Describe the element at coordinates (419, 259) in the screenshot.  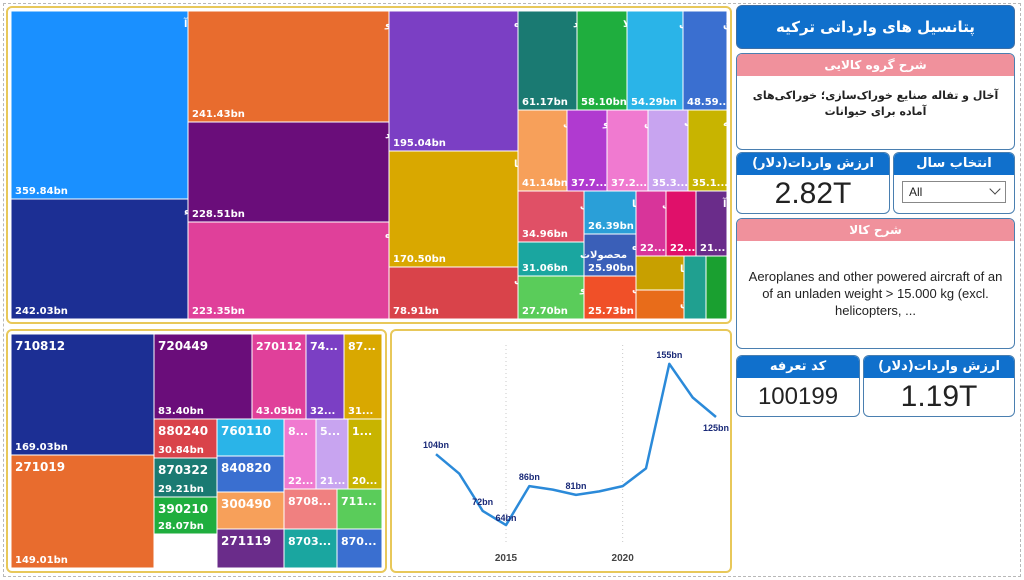
I see `group-tile-value: 170.50bn` at that location.